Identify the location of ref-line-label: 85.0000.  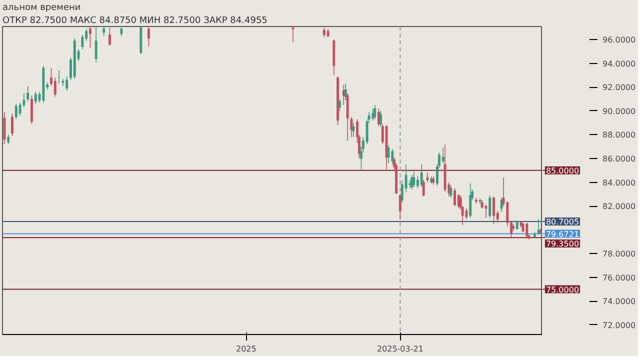
(563, 171).